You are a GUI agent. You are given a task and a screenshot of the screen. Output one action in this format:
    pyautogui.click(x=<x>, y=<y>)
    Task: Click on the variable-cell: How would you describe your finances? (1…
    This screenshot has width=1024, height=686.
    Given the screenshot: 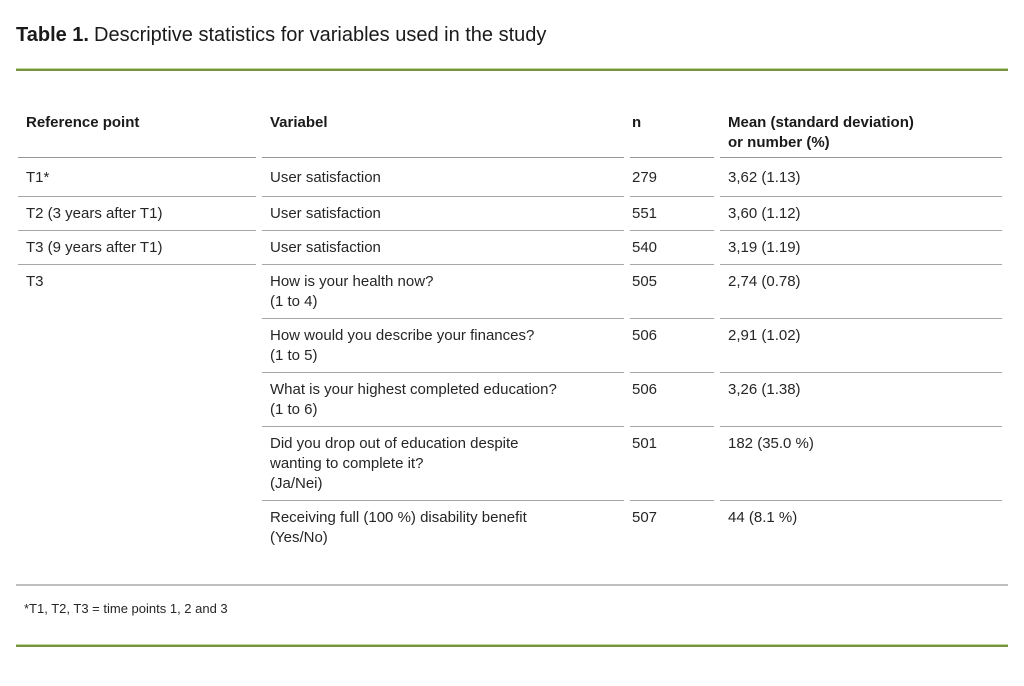 What is the action you would take?
    pyautogui.click(x=443, y=346)
    